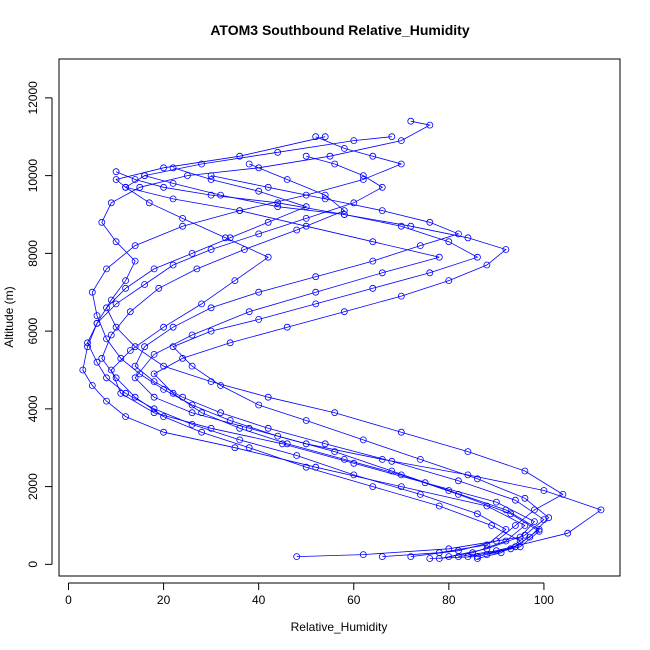 The image size is (650, 650). Describe the element at coordinates (339, 30) in the screenshot. I see `chart-title: ATOM3 Southbound Relative_Humidity` at that location.